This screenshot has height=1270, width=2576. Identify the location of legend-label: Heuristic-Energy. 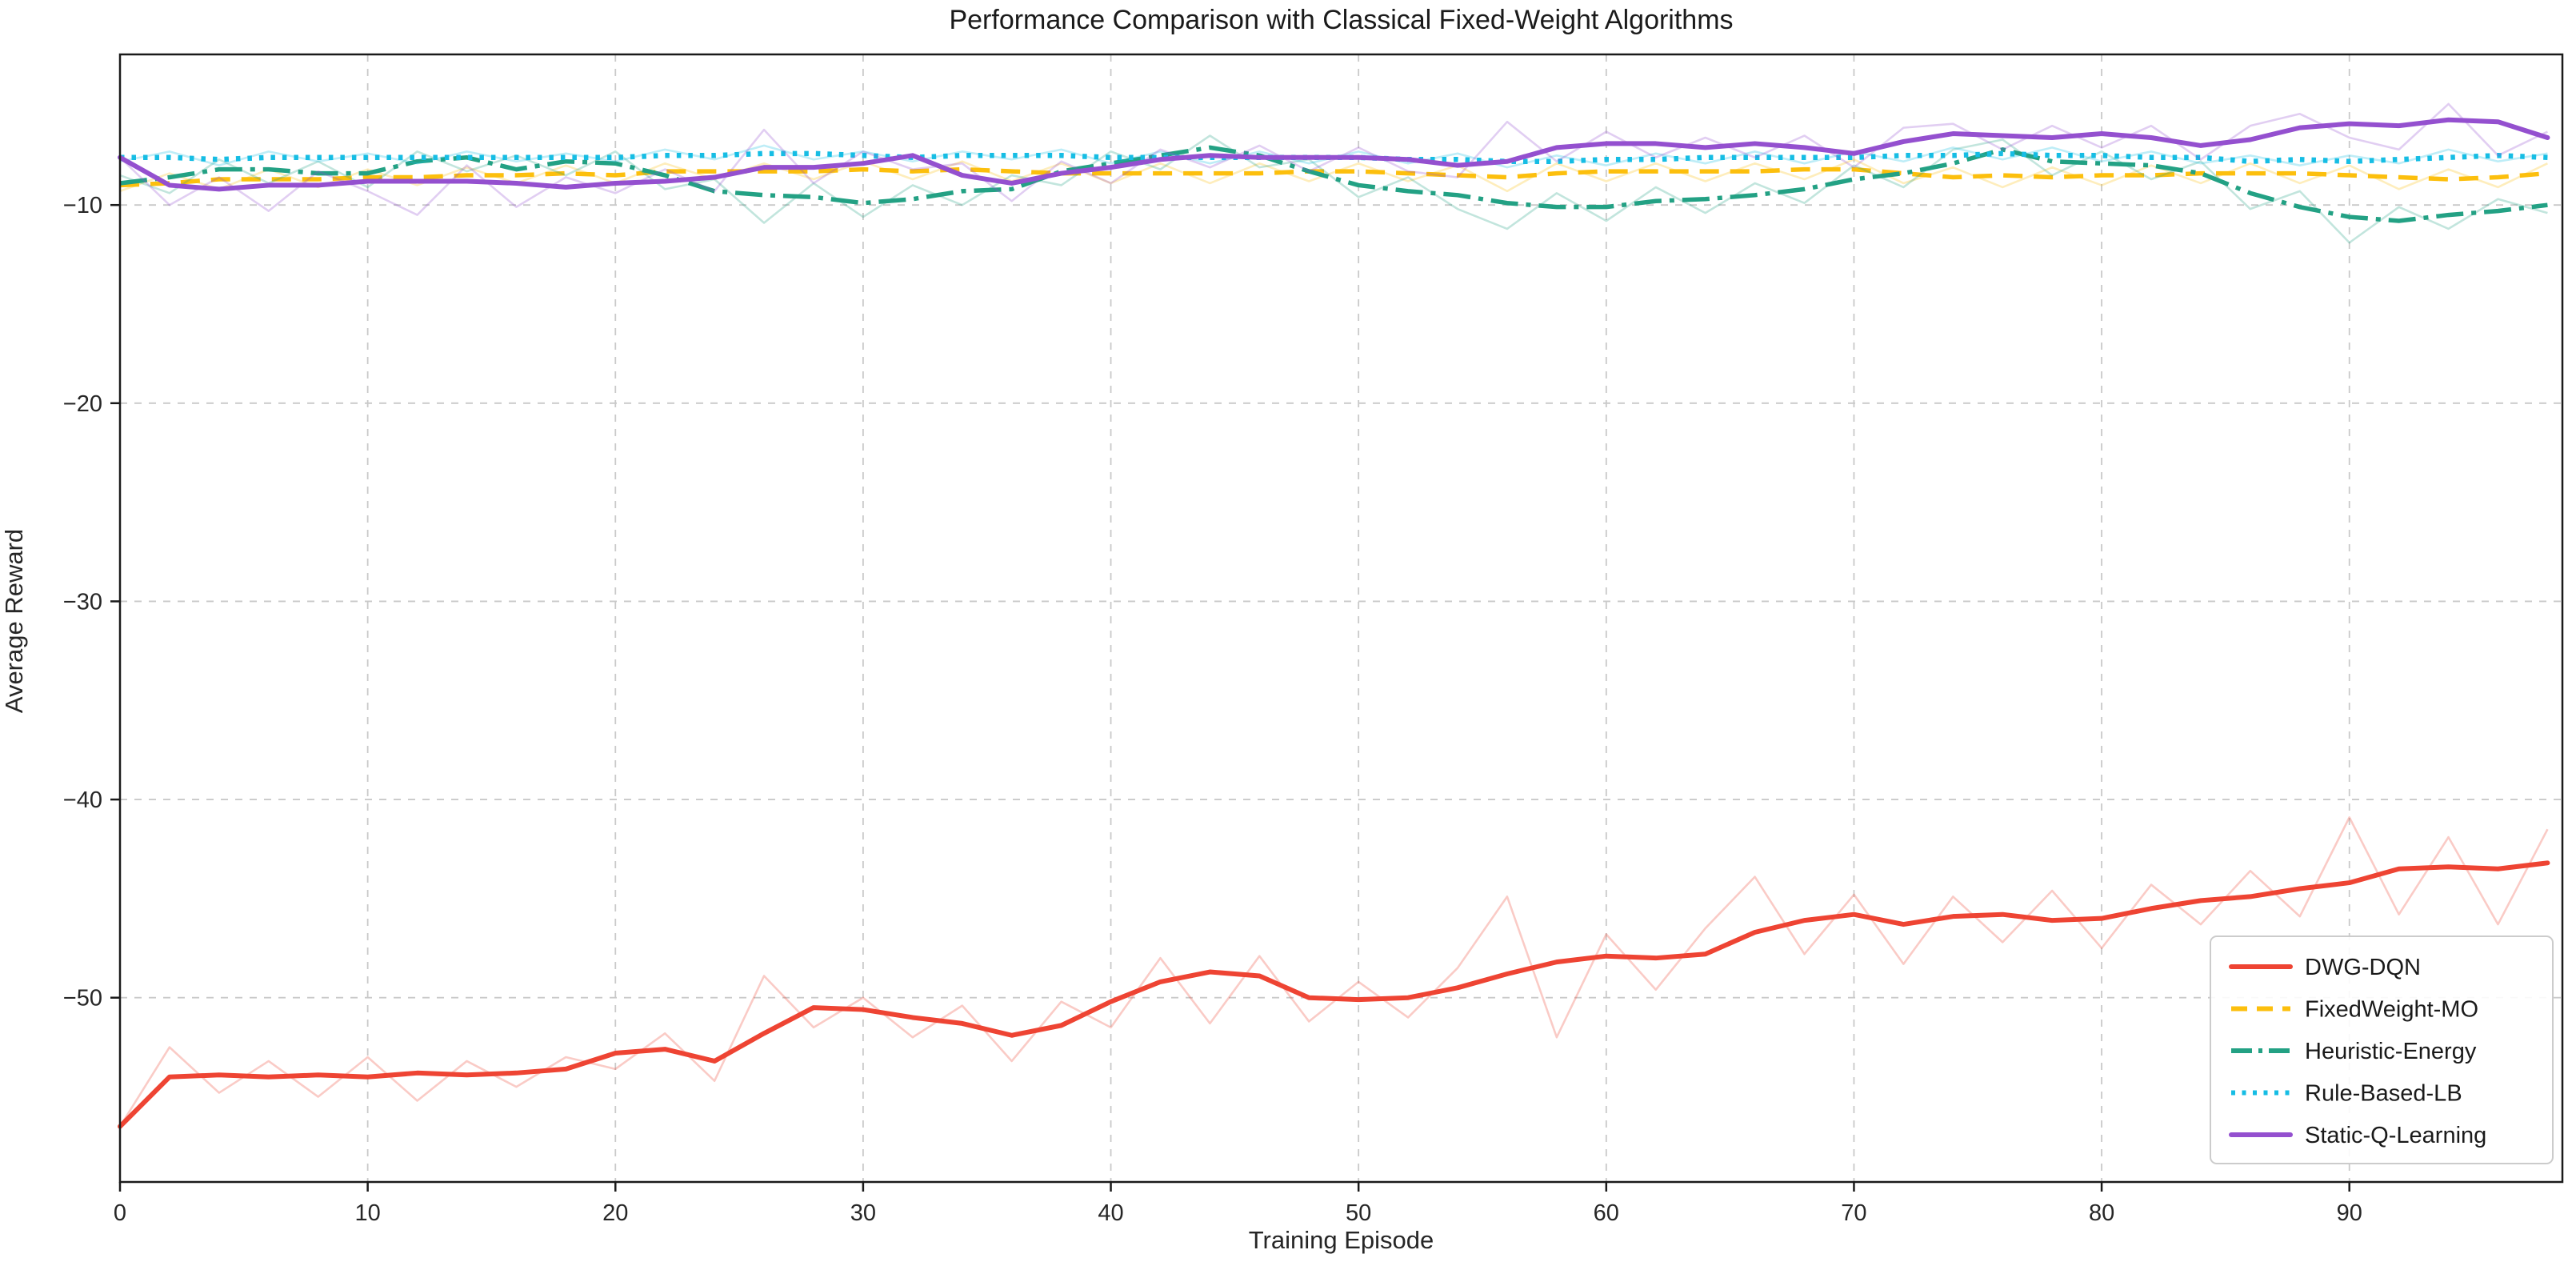
(2391, 1052).